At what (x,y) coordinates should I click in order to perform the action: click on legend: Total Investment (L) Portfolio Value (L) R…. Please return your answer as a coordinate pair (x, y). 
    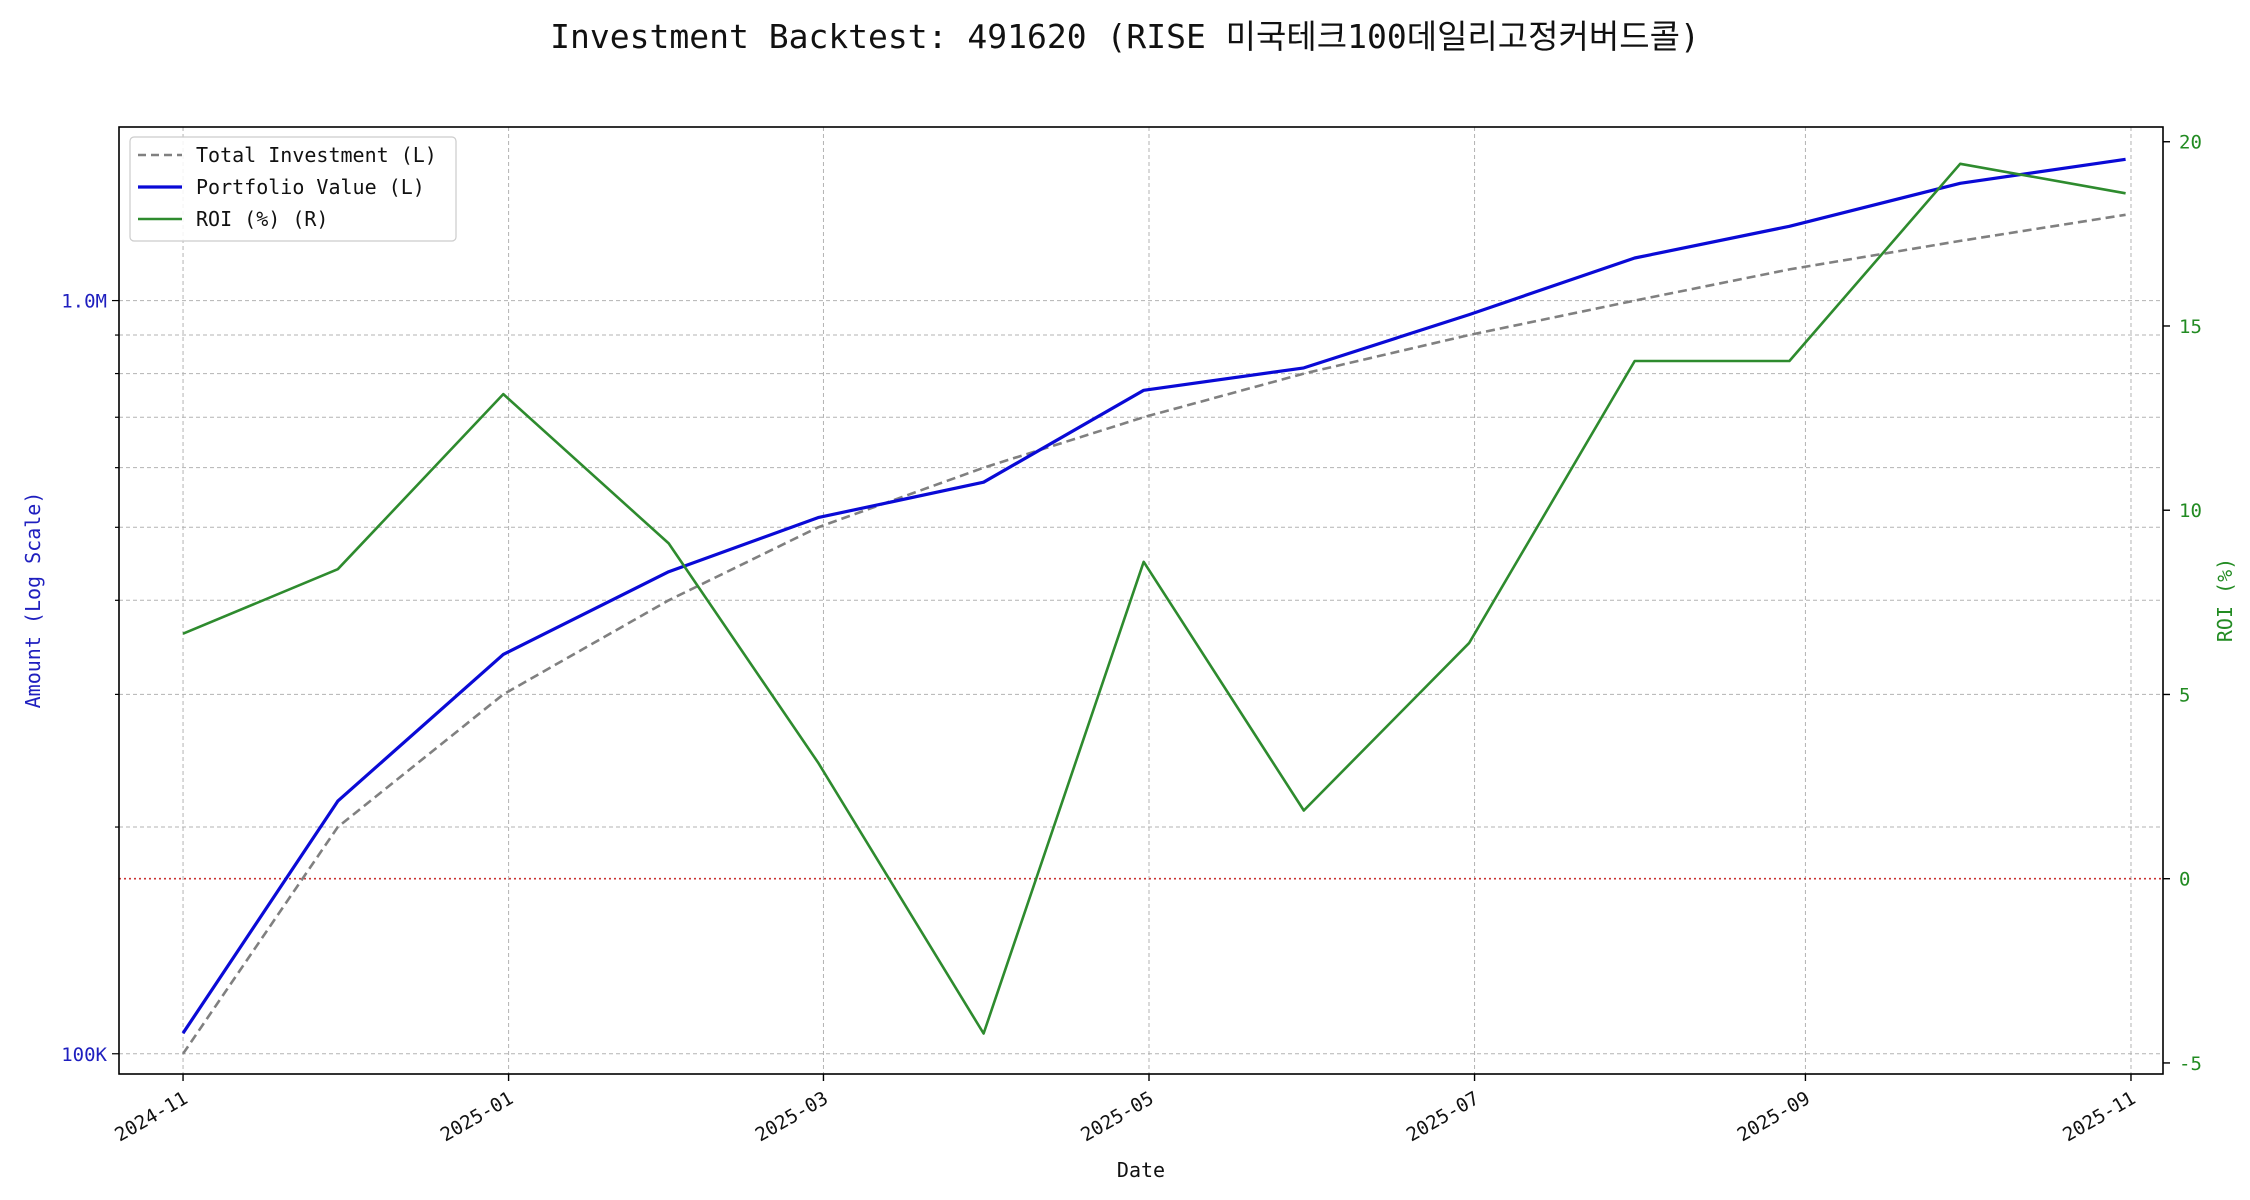
    Looking at the image, I should click on (293, 189).